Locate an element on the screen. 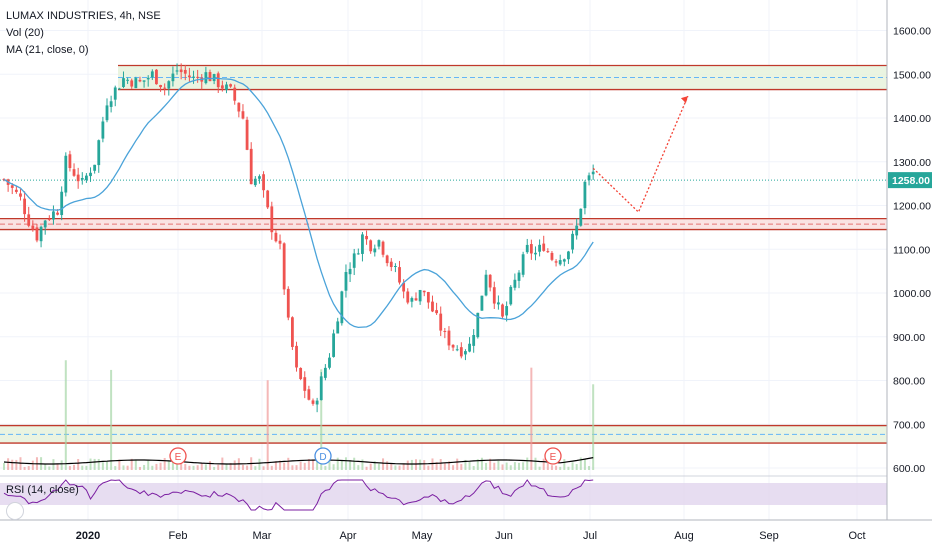 Image resolution: width=932 pixels, height=555 pixels. x-tick-label: Apr is located at coordinates (347, 536).